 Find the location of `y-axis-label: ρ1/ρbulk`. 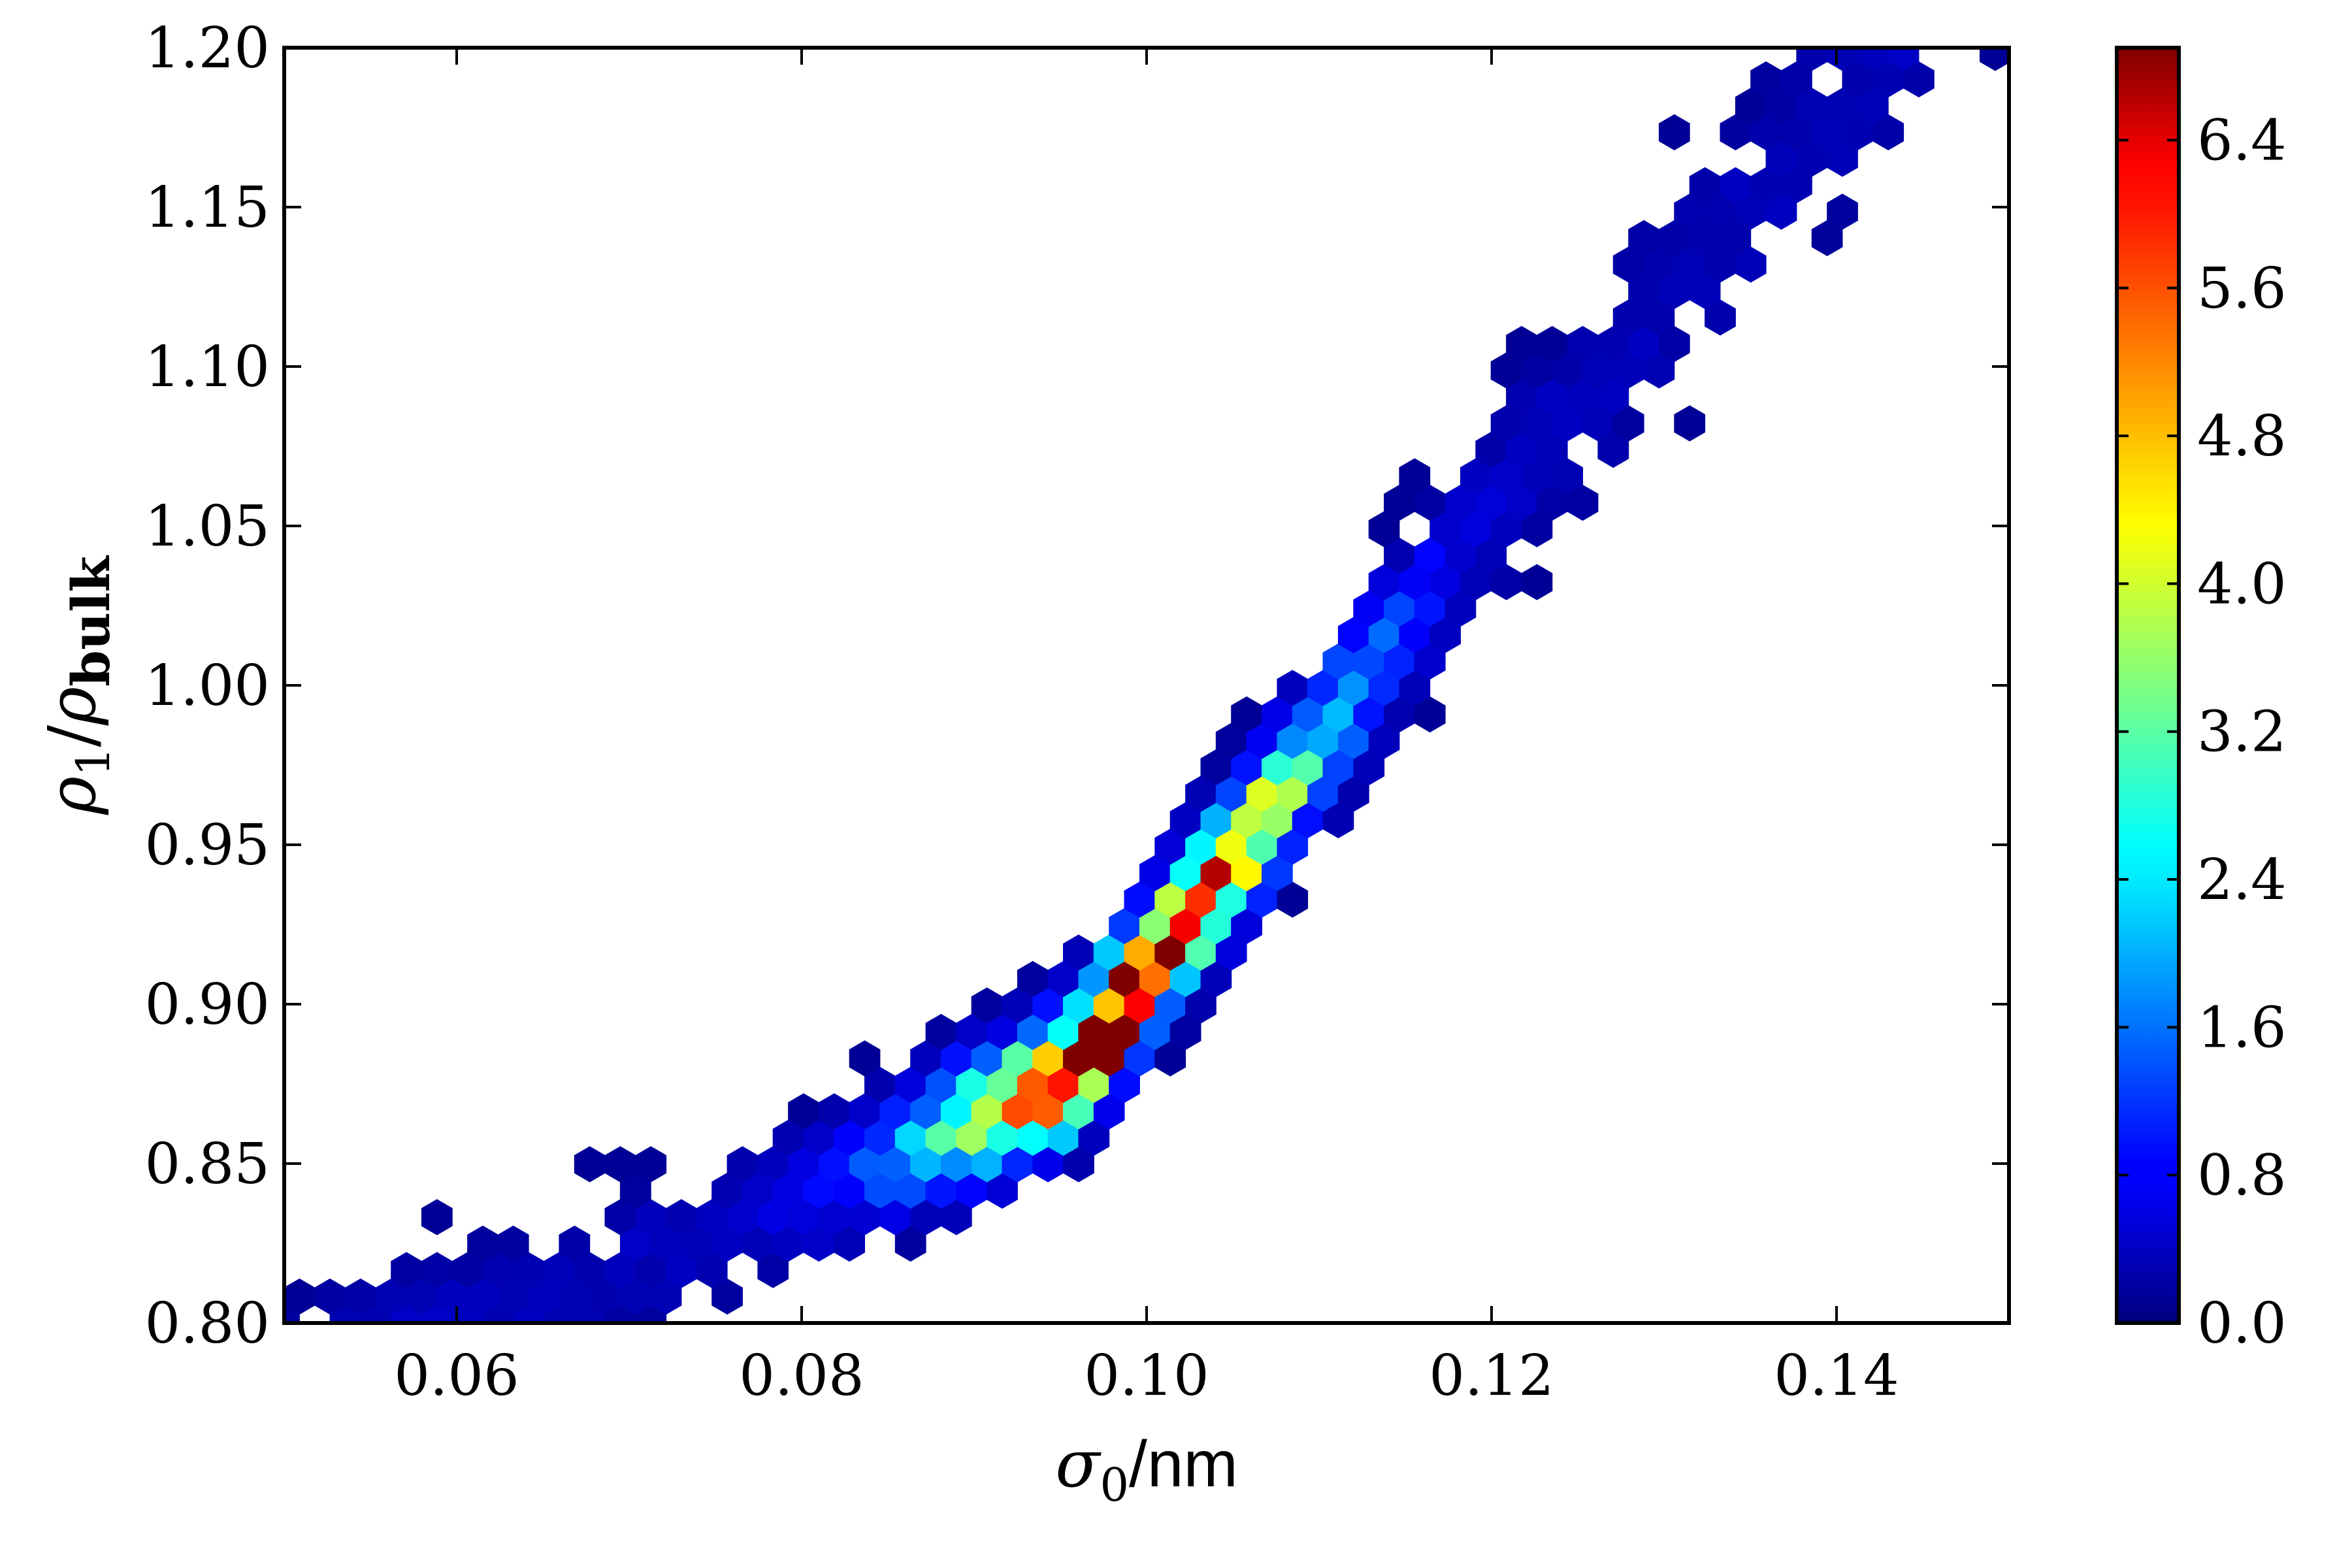

y-axis-label: ρ1/ρbulk is located at coordinates (78, 685).